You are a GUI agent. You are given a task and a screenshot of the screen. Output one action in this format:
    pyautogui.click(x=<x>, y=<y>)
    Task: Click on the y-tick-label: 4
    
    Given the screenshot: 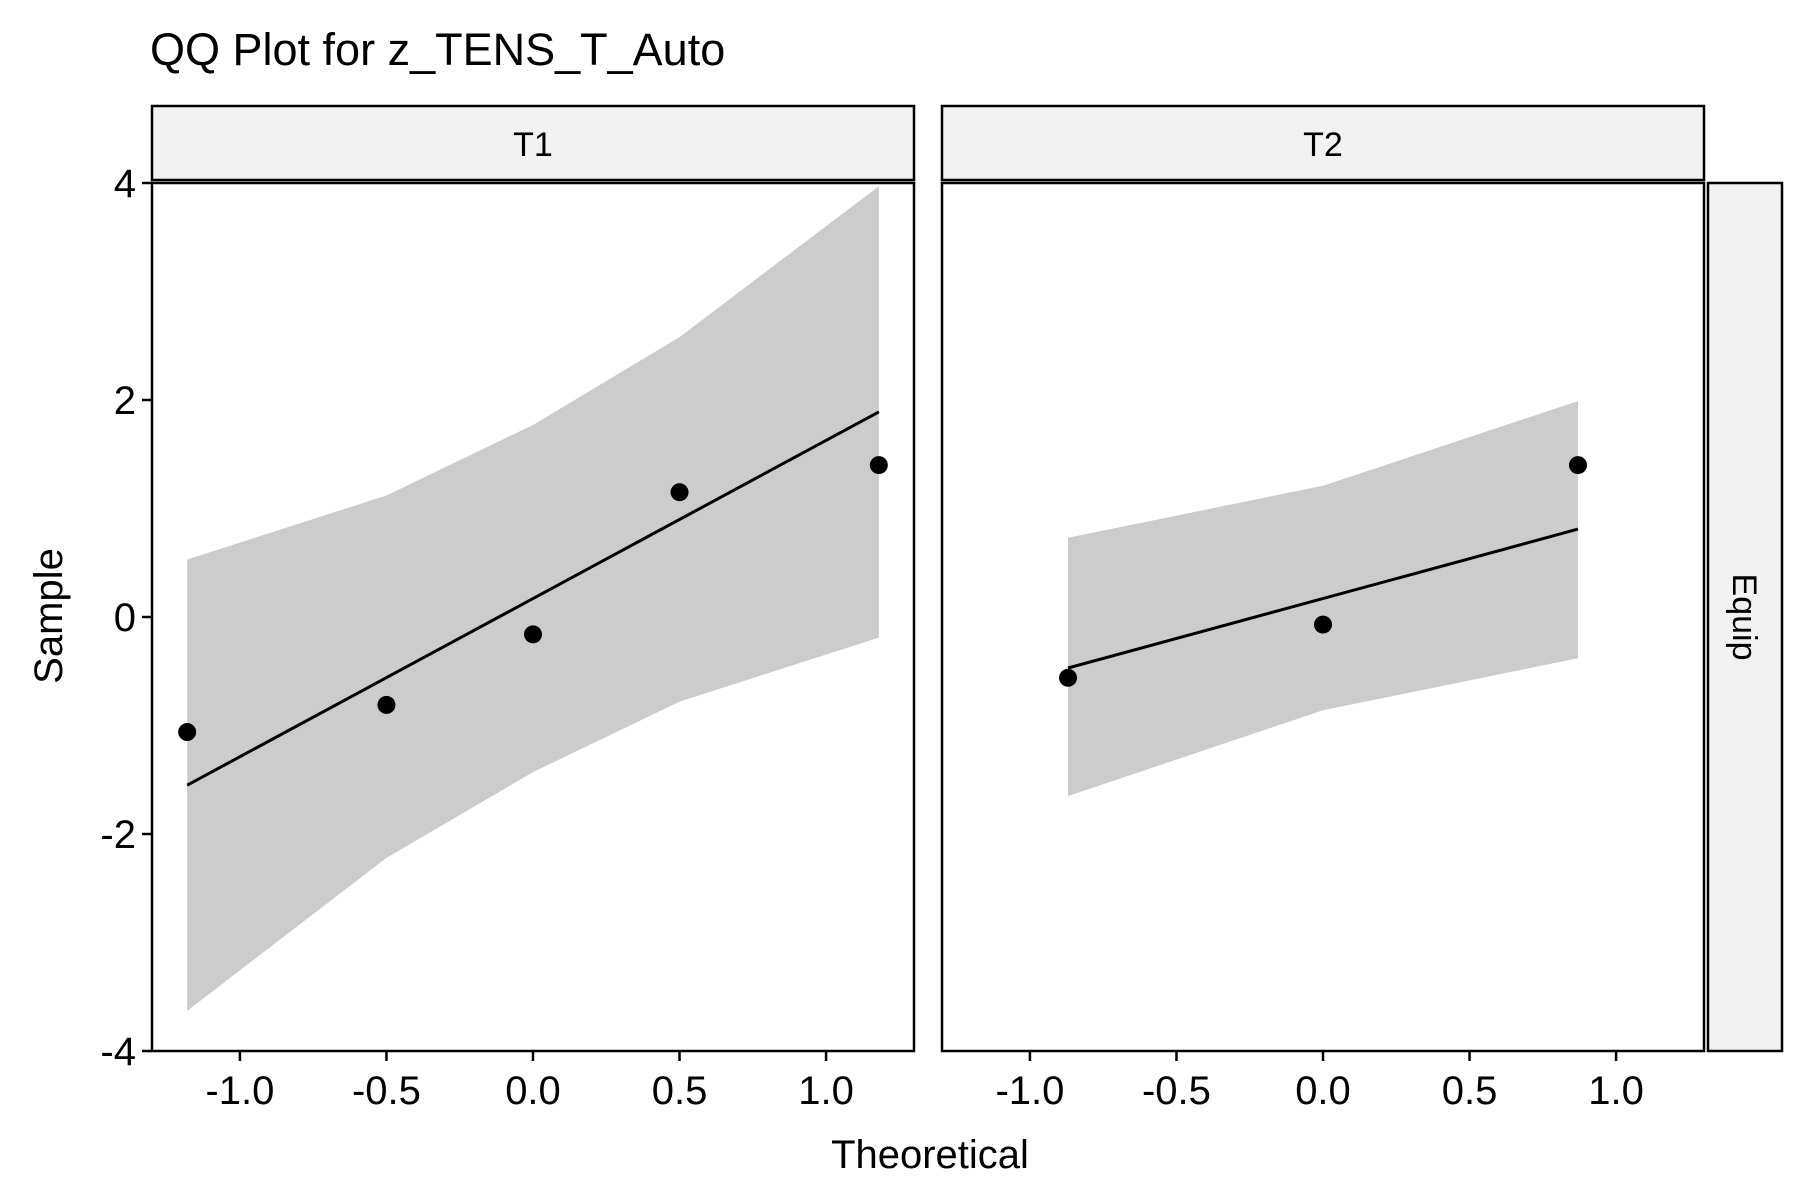 What is the action you would take?
    pyautogui.click(x=125, y=184)
    